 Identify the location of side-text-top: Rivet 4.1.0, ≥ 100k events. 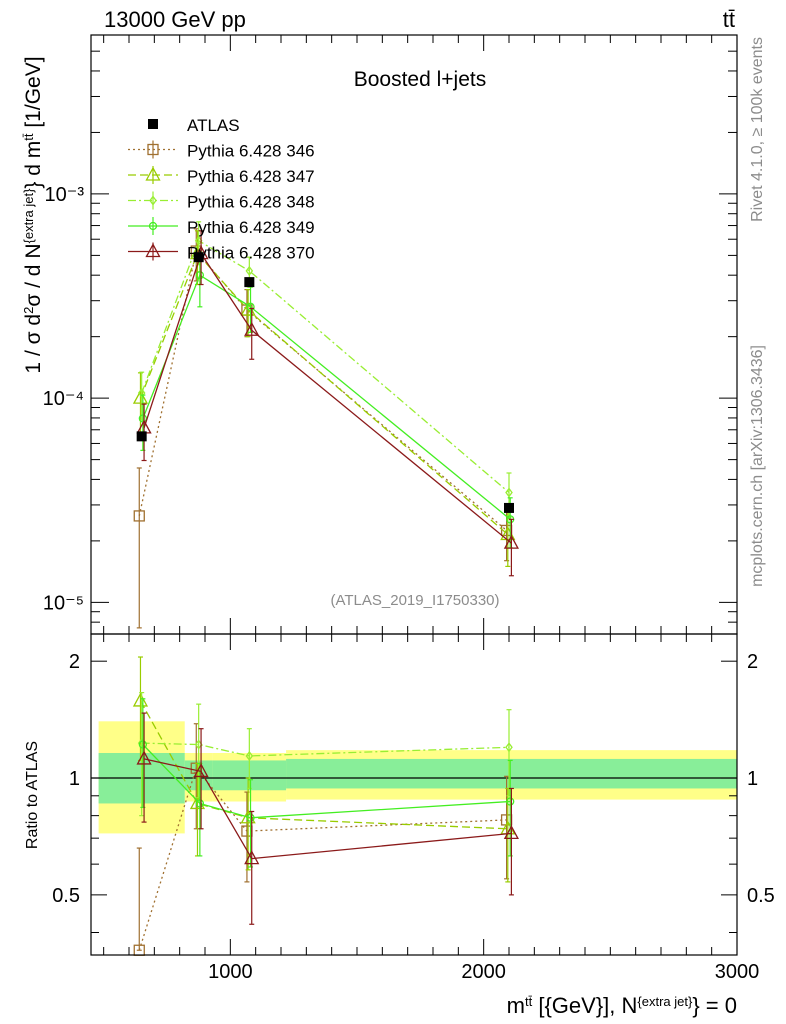
(757, 129).